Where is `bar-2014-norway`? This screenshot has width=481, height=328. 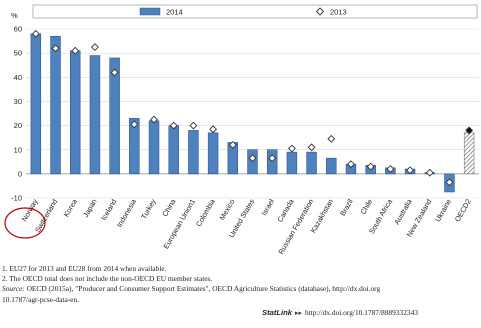
bar-2014-norway is located at coordinates (36, 104).